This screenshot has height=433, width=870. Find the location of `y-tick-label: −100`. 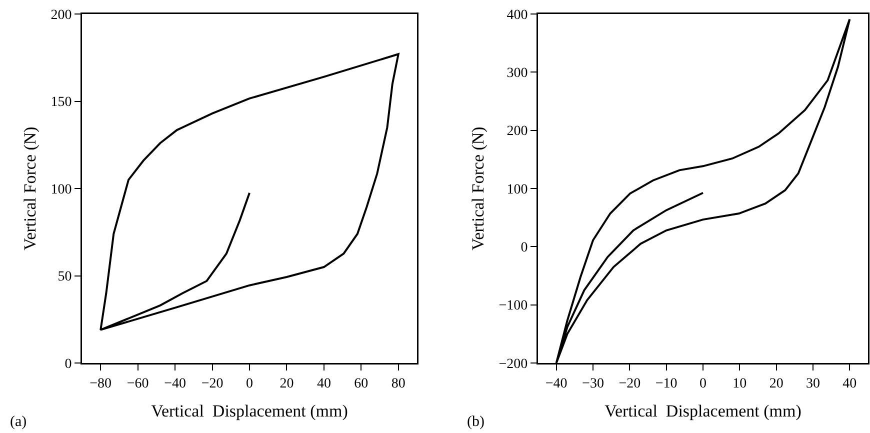

y-tick-label: −100 is located at coordinates (513, 306).